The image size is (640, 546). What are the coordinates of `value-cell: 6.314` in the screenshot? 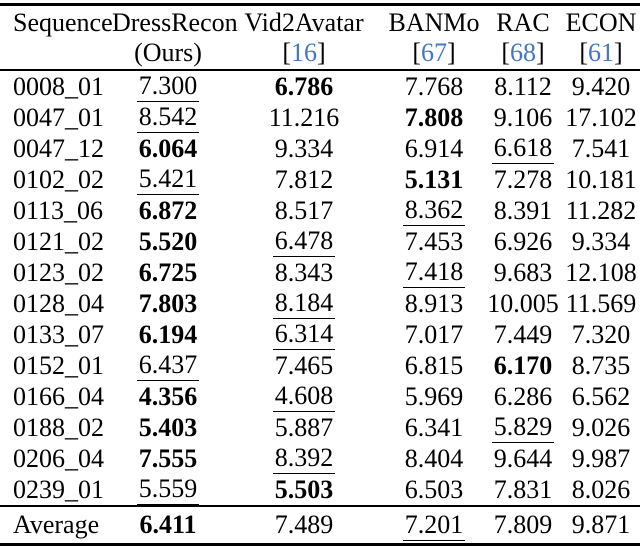 It's located at (304, 334).